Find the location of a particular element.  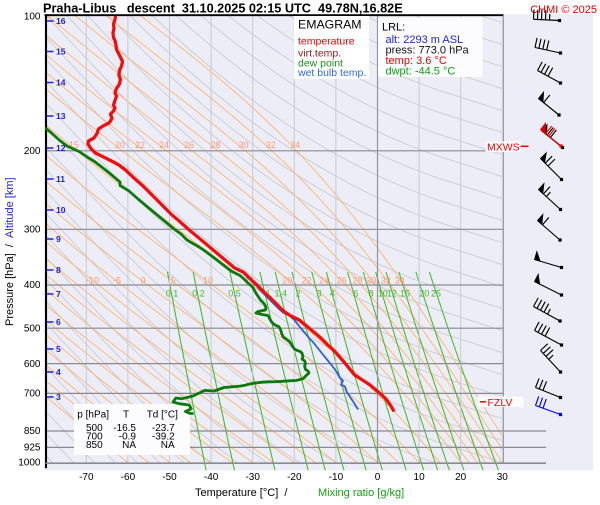

svg-text: dwpt: -44.5 °C is located at coordinates (421, 72).